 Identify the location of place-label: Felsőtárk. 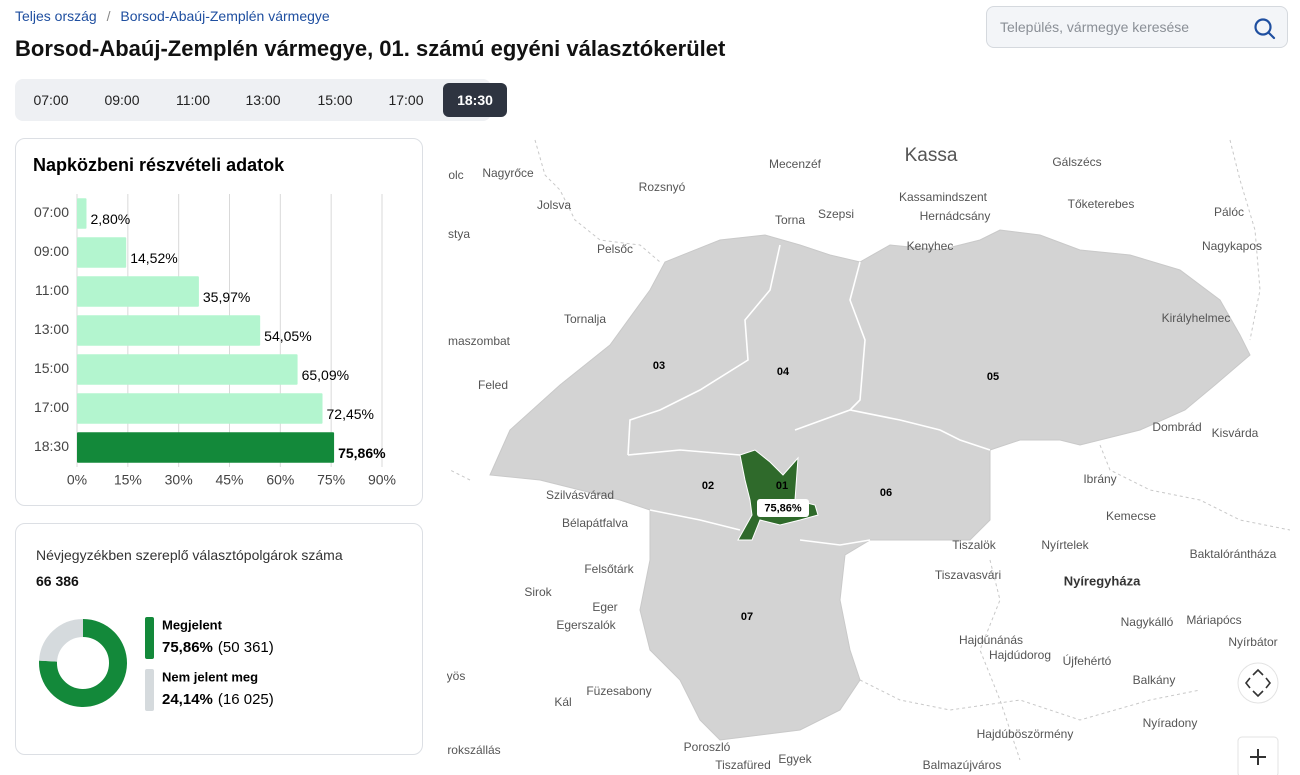
(609, 569).